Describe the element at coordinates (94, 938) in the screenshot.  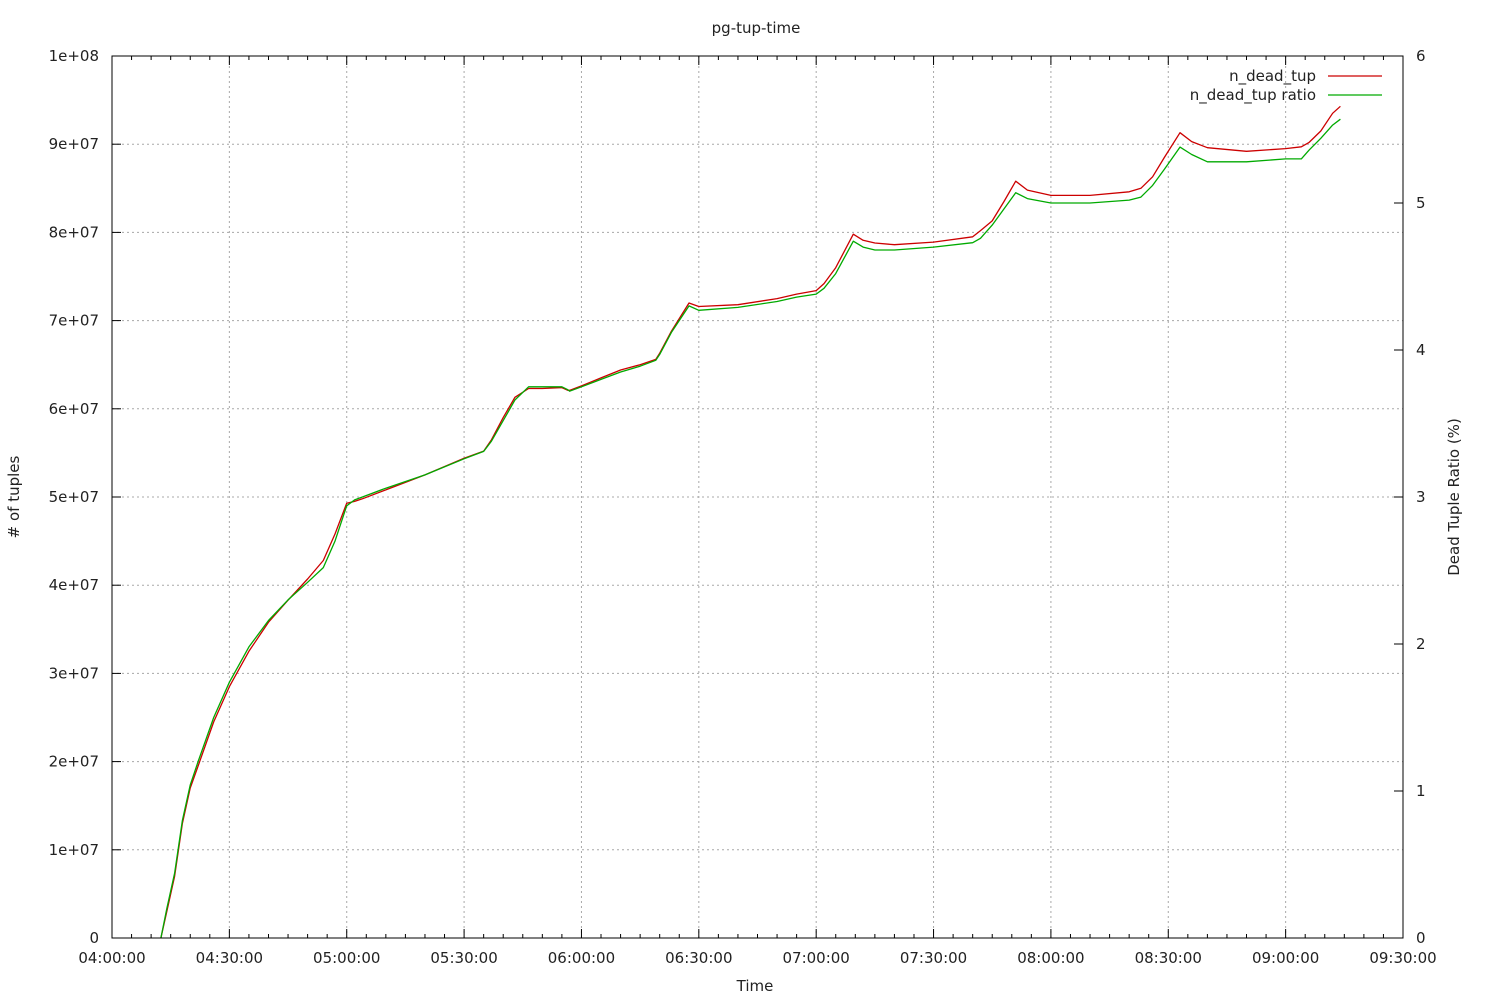
I see `y-tick-label: 0` at that location.